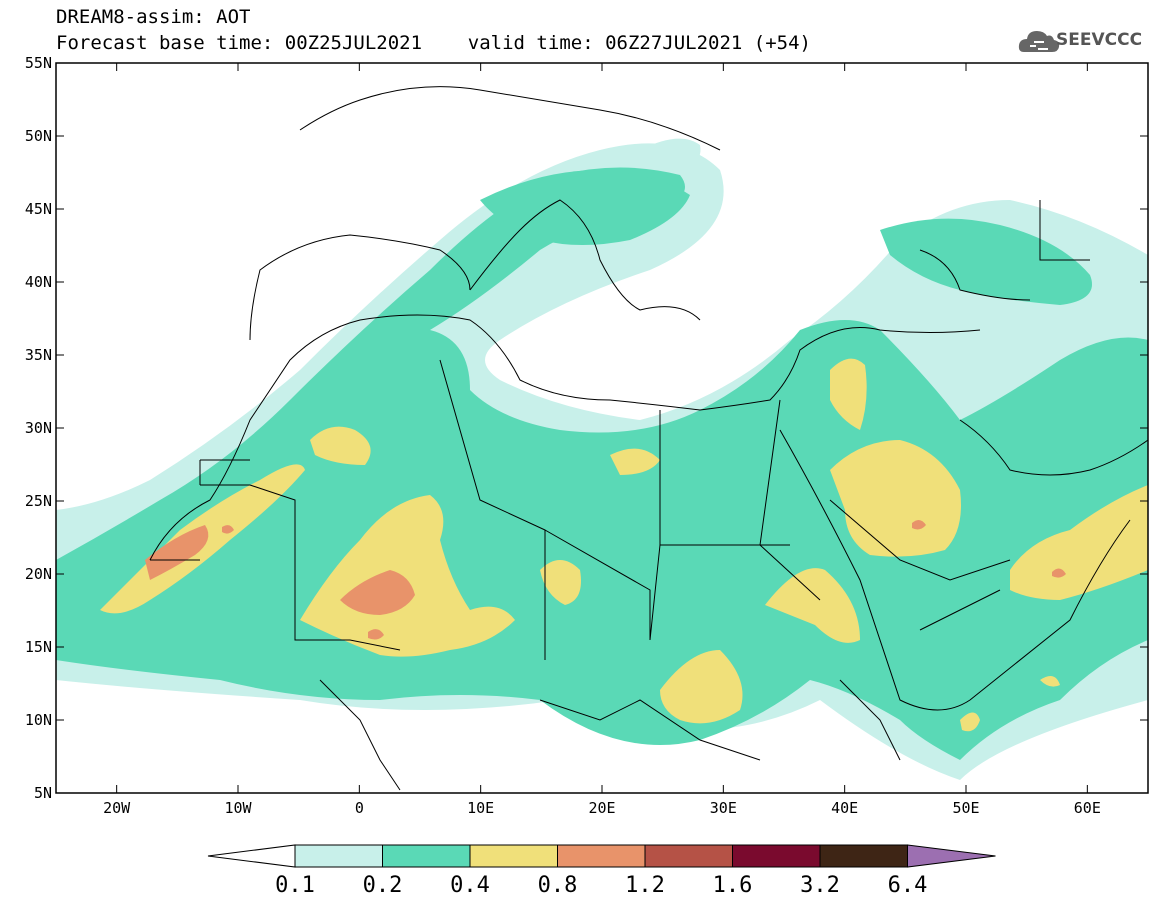 The width and height of the screenshot is (1165, 905). Describe the element at coordinates (38, 136) in the screenshot. I see `lat-tick-label: 50N` at that location.